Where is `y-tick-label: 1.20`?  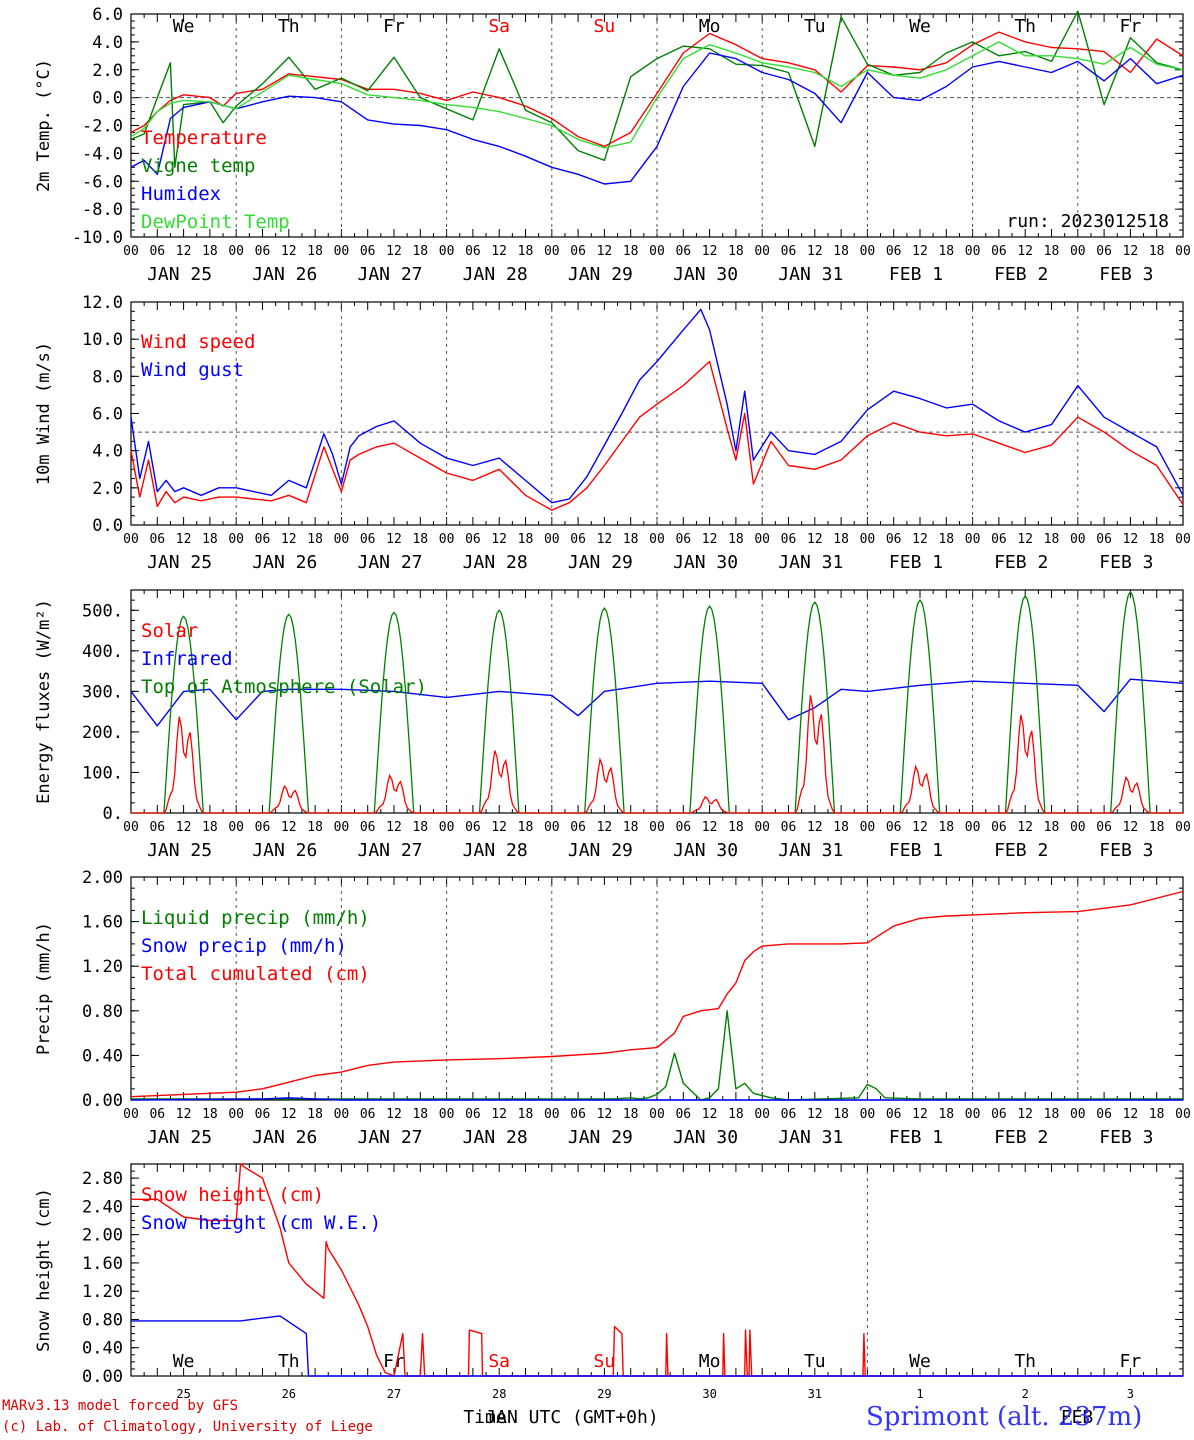
y-tick-label: 1.20 is located at coordinates (102, 967).